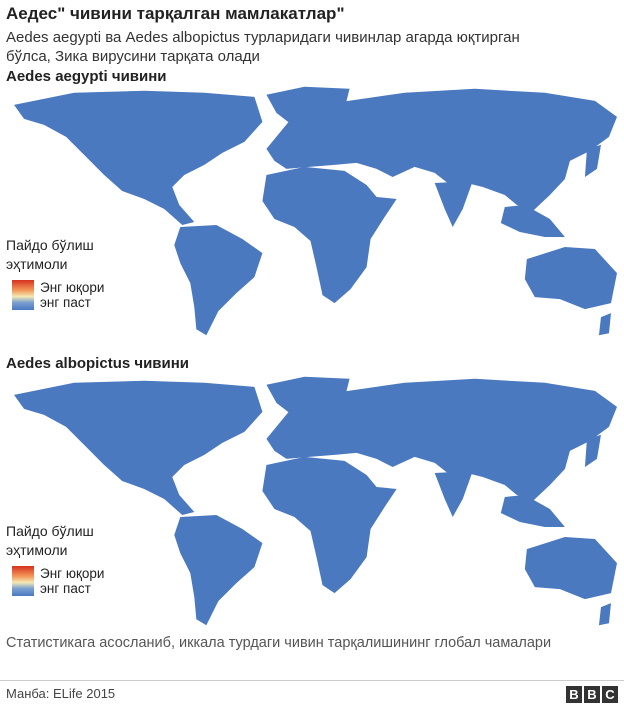 This screenshot has width=624, height=710. I want to click on source: Манба: ELife 2015, so click(61, 693).